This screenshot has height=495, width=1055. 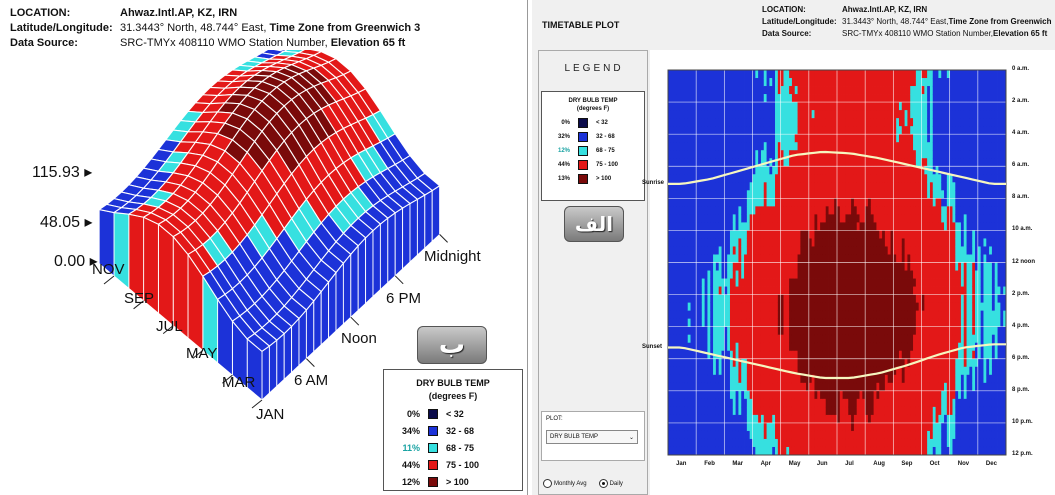 What do you see at coordinates (345, 28) in the screenshot?
I see `timezone-value: Time Zone from Greenwich 3` at bounding box center [345, 28].